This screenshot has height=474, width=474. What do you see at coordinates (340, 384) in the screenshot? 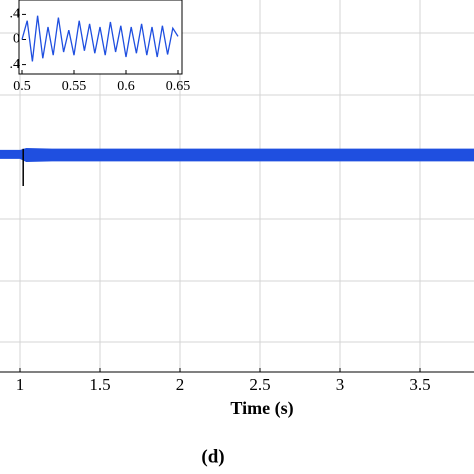
I see `x-tick-label: 3` at bounding box center [340, 384].